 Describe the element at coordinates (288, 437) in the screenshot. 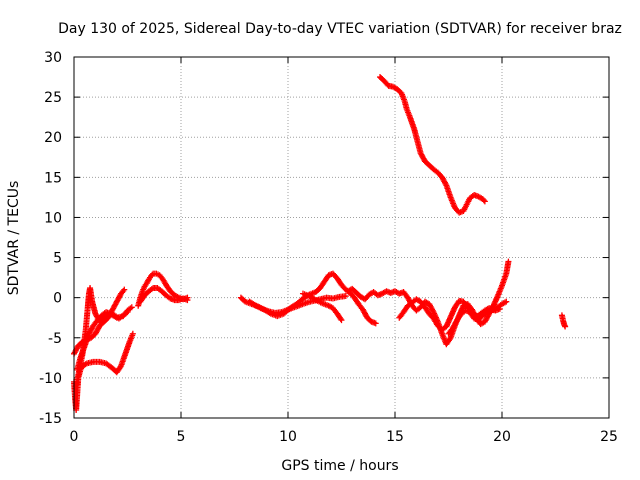

I see `x-tick-label: 10` at that location.